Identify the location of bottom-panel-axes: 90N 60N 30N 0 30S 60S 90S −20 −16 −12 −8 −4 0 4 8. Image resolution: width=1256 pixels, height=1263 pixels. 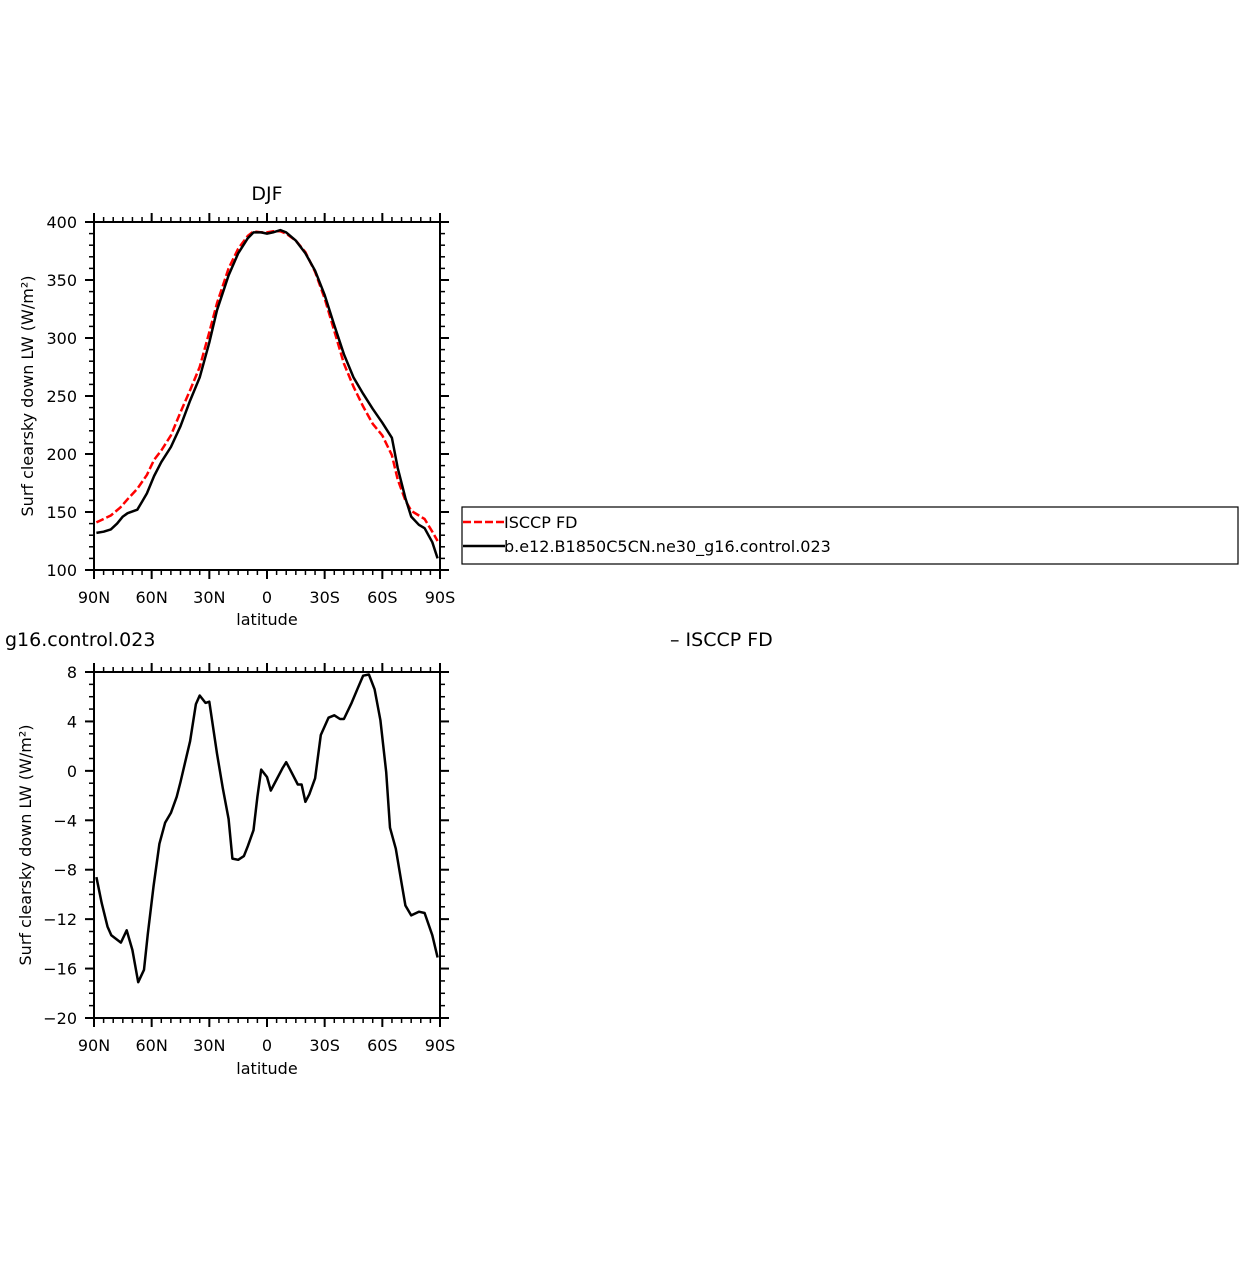
(249, 859).